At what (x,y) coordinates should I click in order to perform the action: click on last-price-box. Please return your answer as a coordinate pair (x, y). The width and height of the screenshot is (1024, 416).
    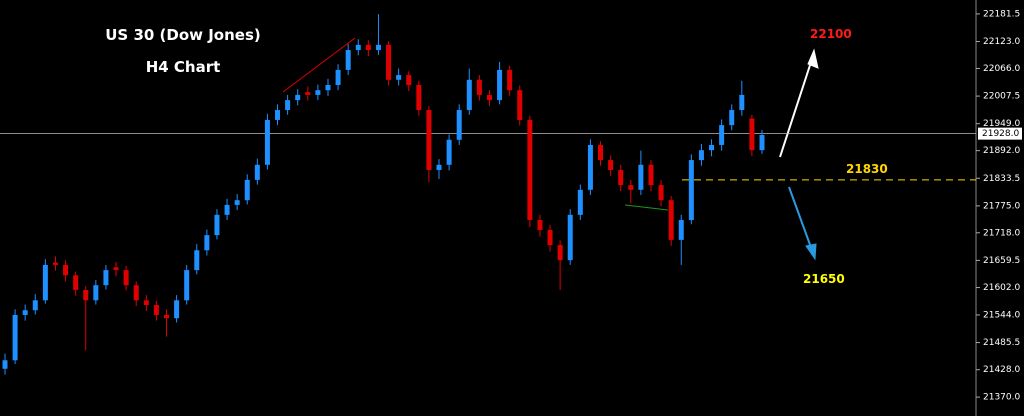
    Looking at the image, I should click on (1000, 133).